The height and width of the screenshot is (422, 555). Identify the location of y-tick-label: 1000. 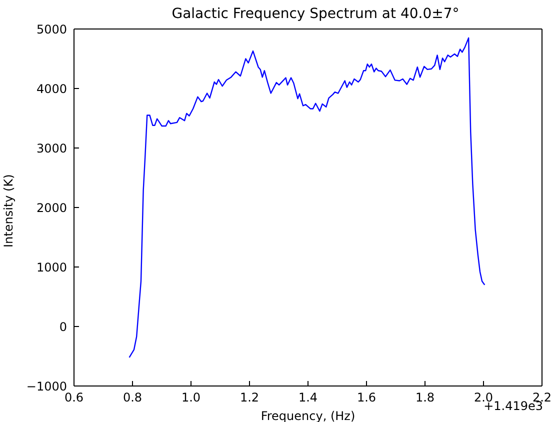
(51, 267).